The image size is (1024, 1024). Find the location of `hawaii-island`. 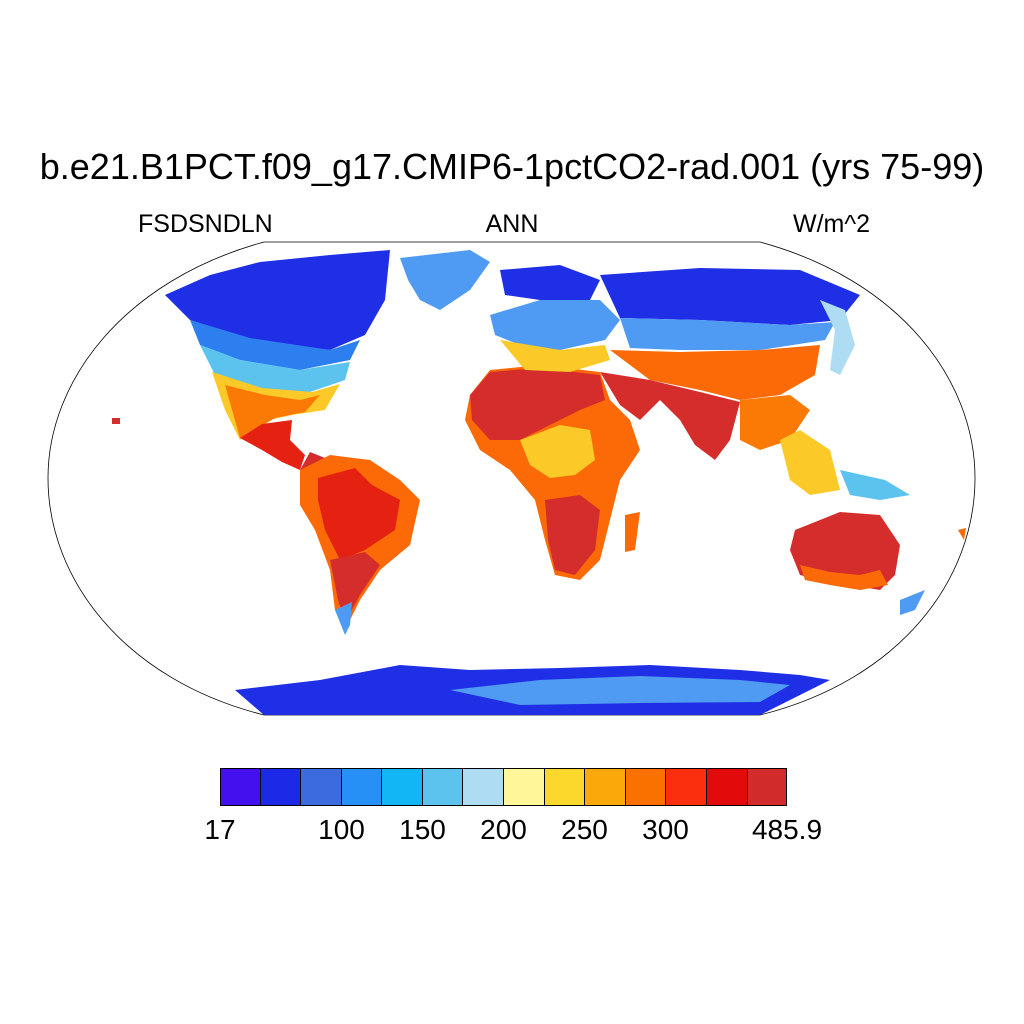

hawaii-island is located at coordinates (116, 421).